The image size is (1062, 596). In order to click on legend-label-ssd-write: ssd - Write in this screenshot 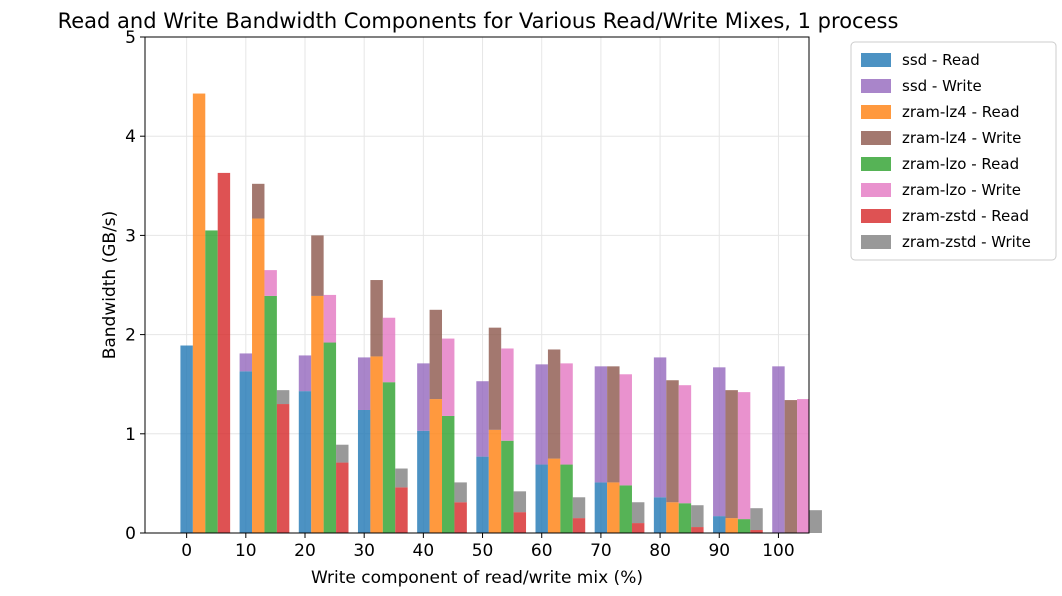, I will do `click(942, 86)`.